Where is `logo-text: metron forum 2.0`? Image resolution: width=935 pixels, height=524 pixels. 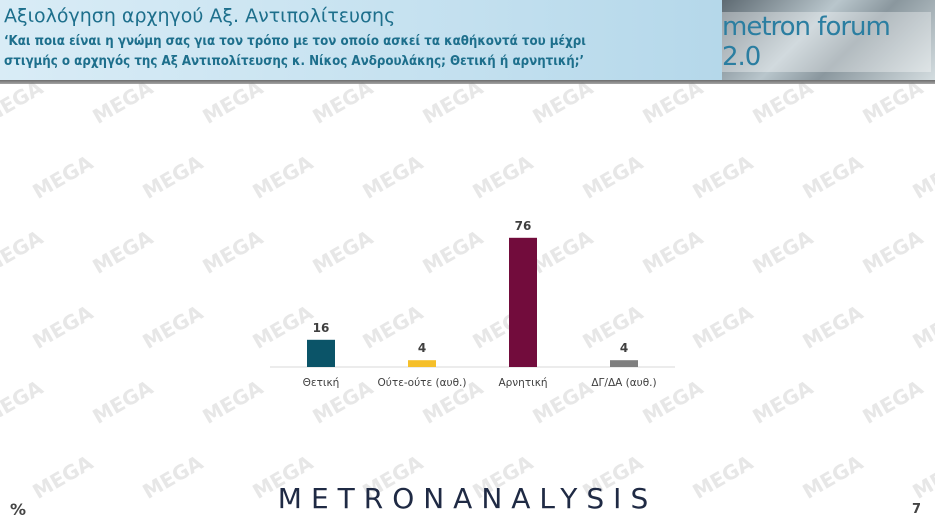
logo-text: metron forum 2.0 is located at coordinates (826, 42).